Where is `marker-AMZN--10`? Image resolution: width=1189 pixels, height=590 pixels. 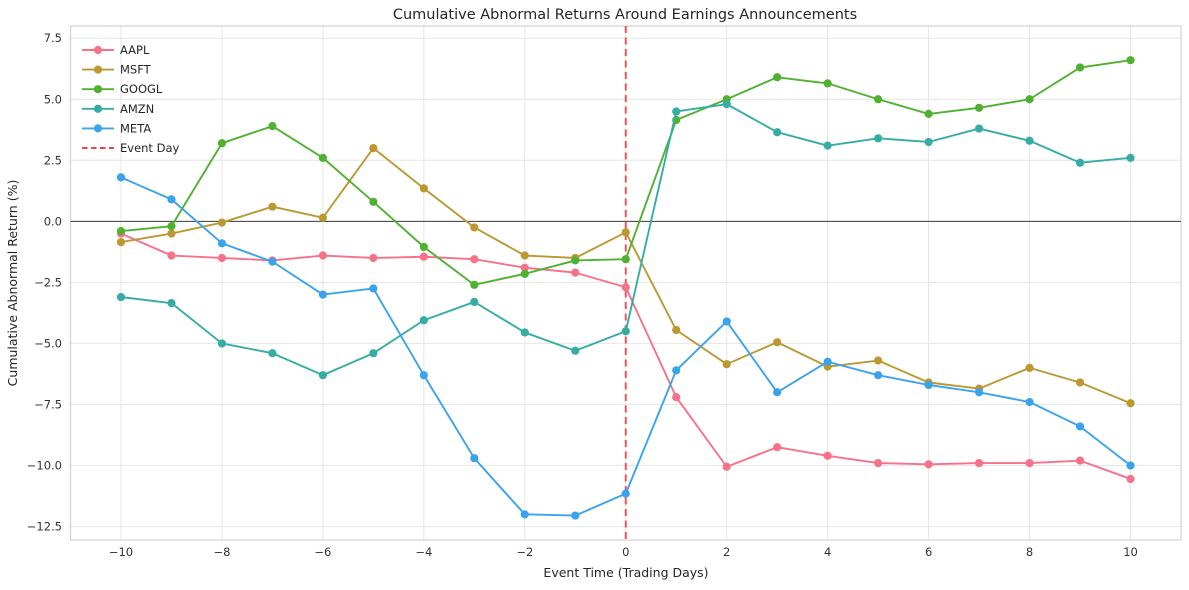
marker-AMZN--10 is located at coordinates (121, 297).